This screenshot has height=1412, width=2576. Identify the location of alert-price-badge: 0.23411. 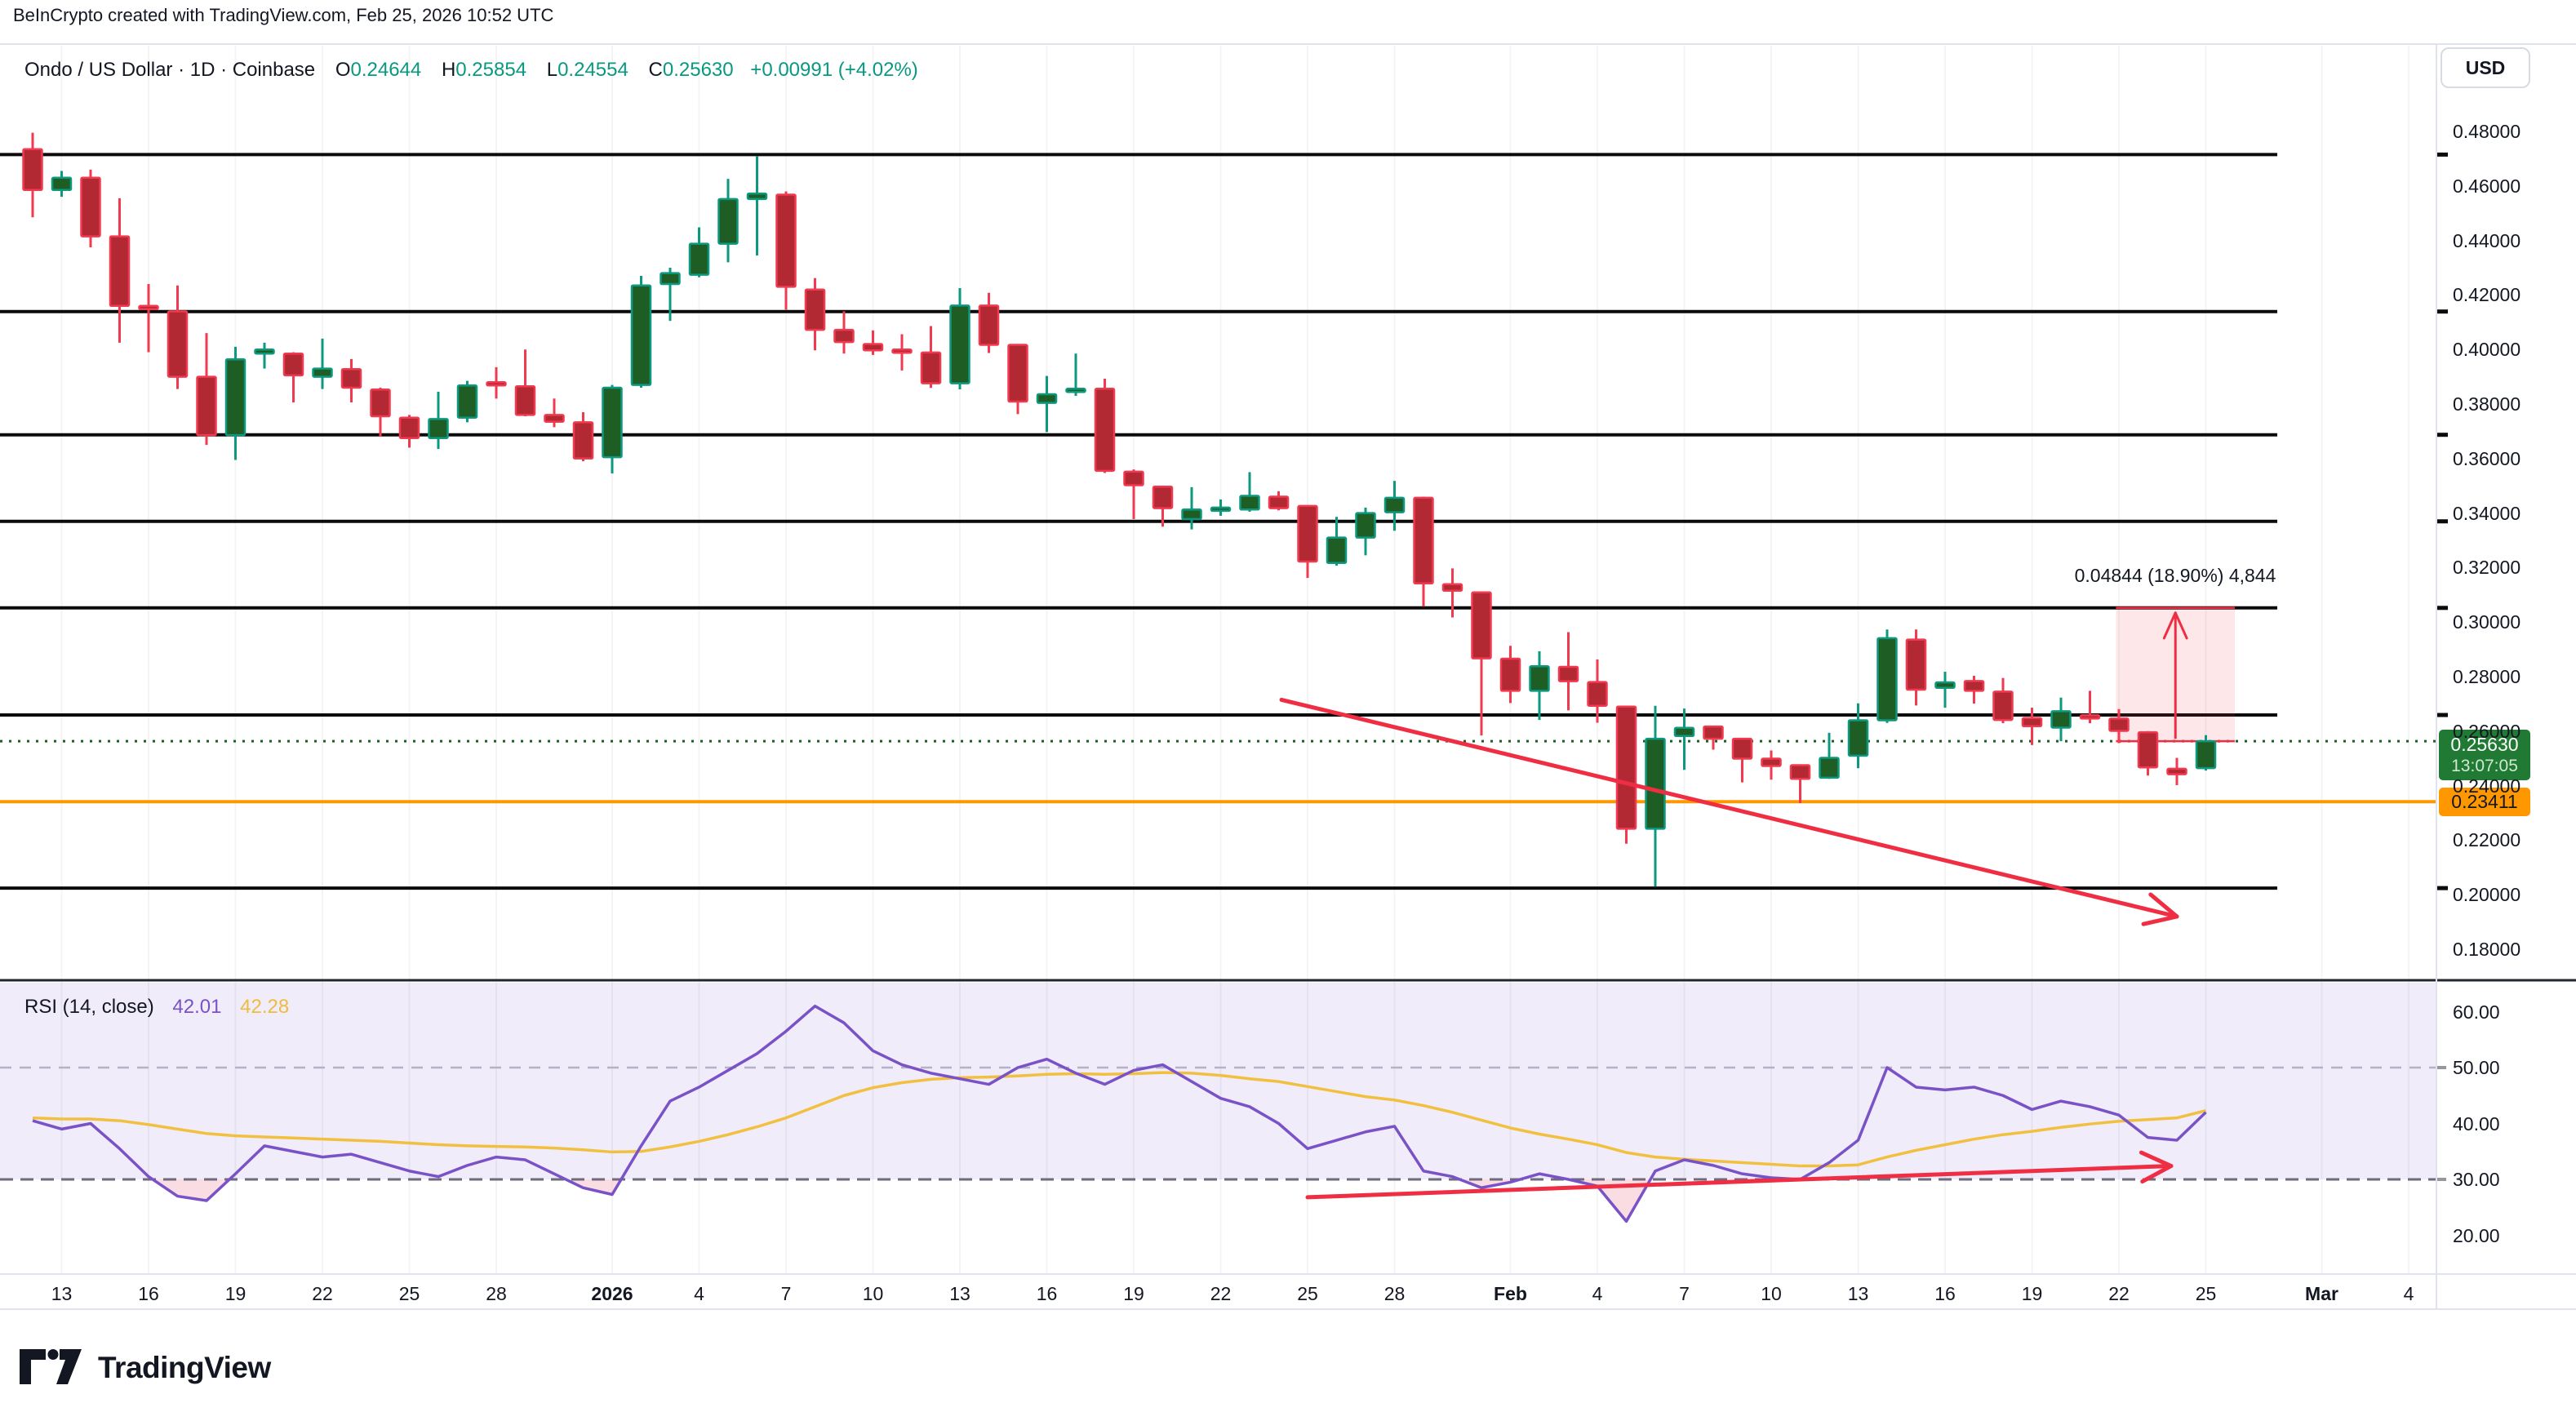
(2484, 802).